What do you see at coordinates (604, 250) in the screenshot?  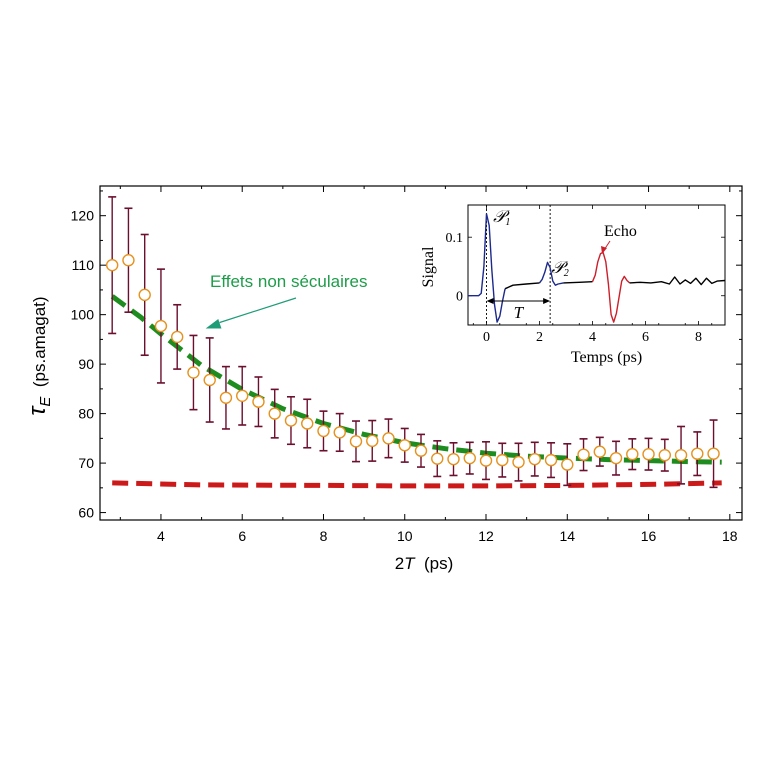 I see `inset-echo-arrowhead` at bounding box center [604, 250].